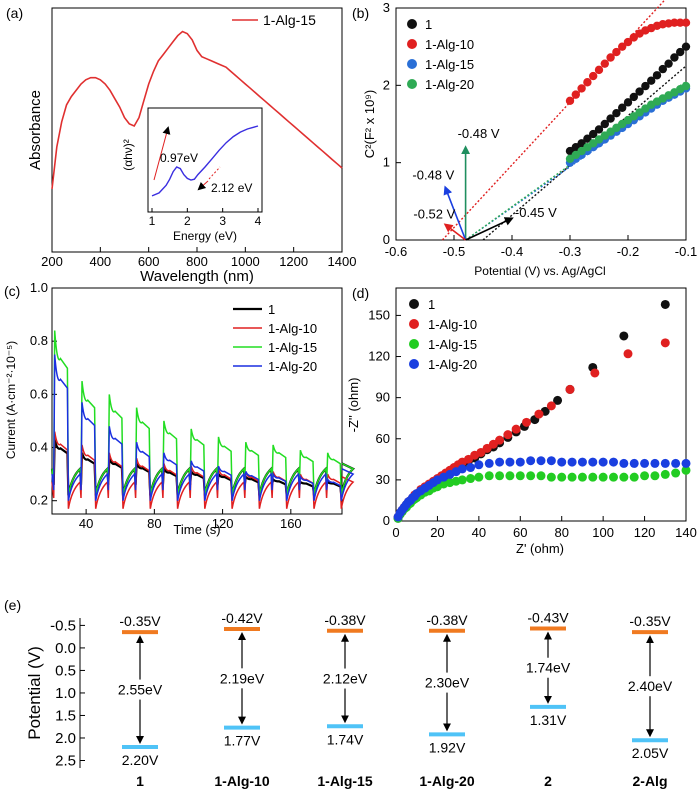  Describe the element at coordinates (437, 532) in the screenshot. I see `x-tick-label: 20` at that location.